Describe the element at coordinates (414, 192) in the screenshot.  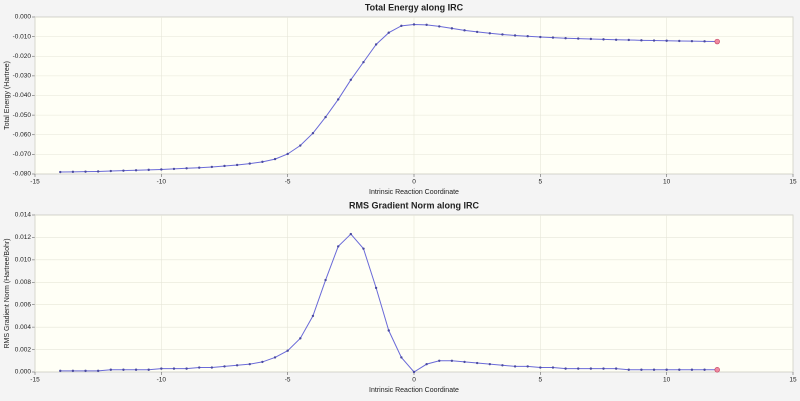
I see `x-axis-label: Intrinsic Reaction Coordinate` at that location.